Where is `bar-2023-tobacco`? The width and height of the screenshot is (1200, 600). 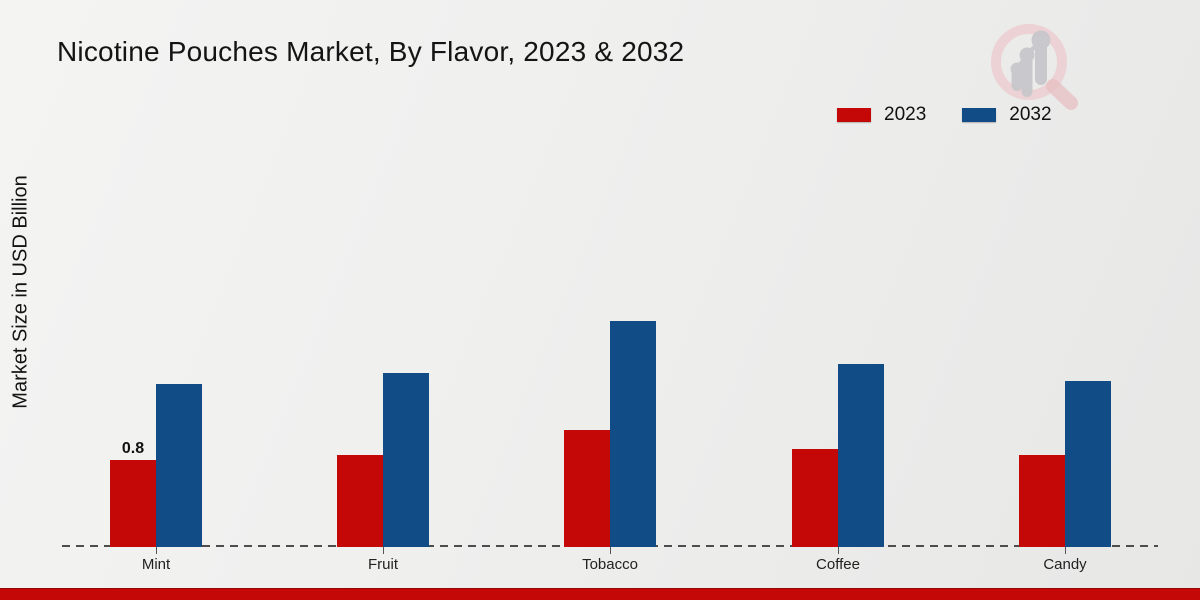
bar-2023-tobacco is located at coordinates (587, 488).